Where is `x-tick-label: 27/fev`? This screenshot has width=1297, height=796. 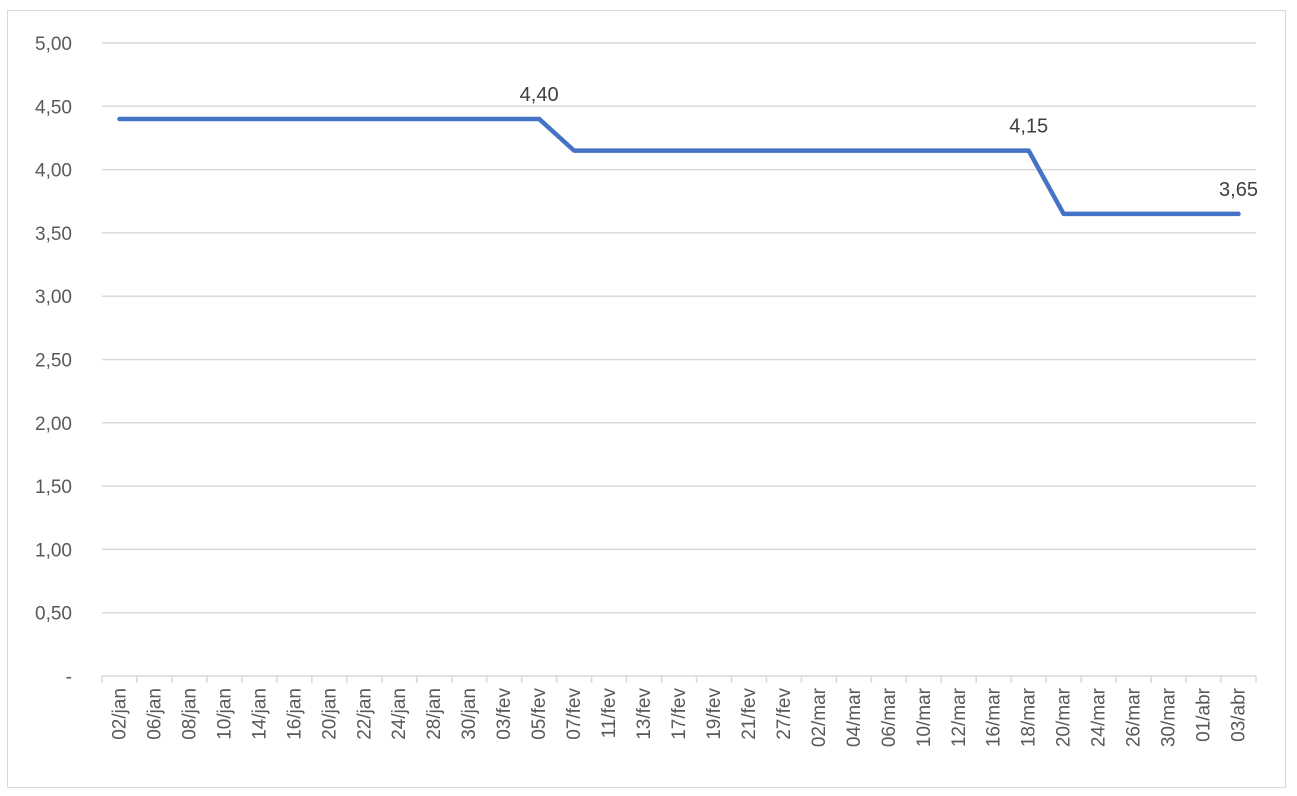
x-tick-label: 27/fev is located at coordinates (784, 714).